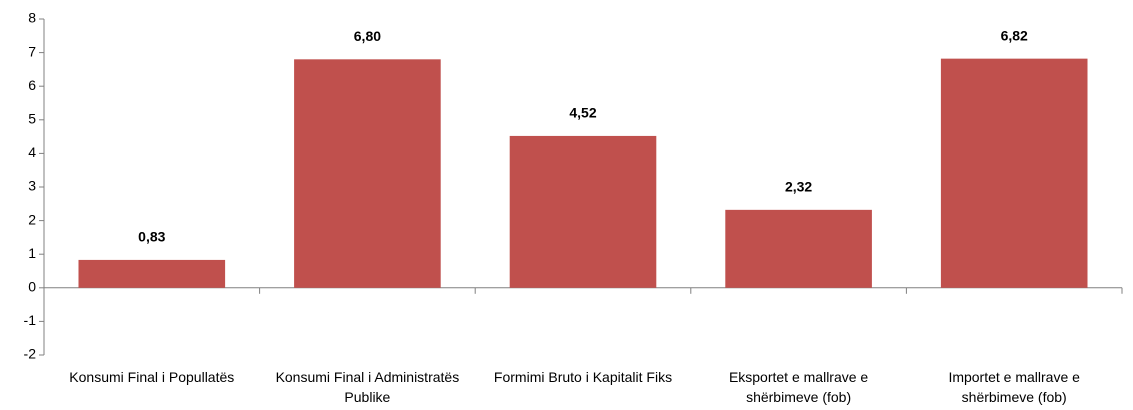  What do you see at coordinates (32, 51) in the screenshot?
I see `y-tick-label: 7` at bounding box center [32, 51].